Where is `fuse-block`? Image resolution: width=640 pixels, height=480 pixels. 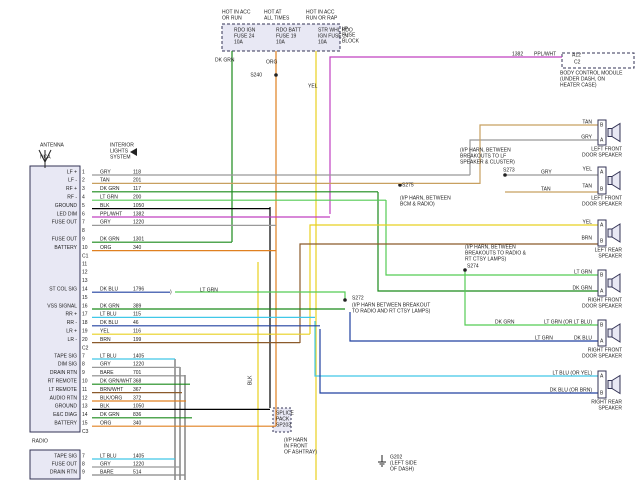
fuse-block is located at coordinates (281, 37).